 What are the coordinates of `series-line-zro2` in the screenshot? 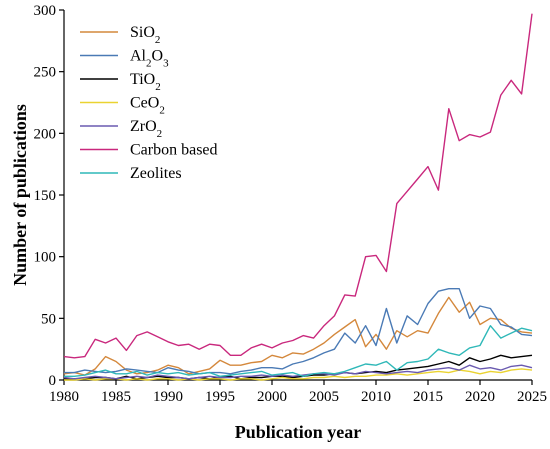 It's located at (298, 372).